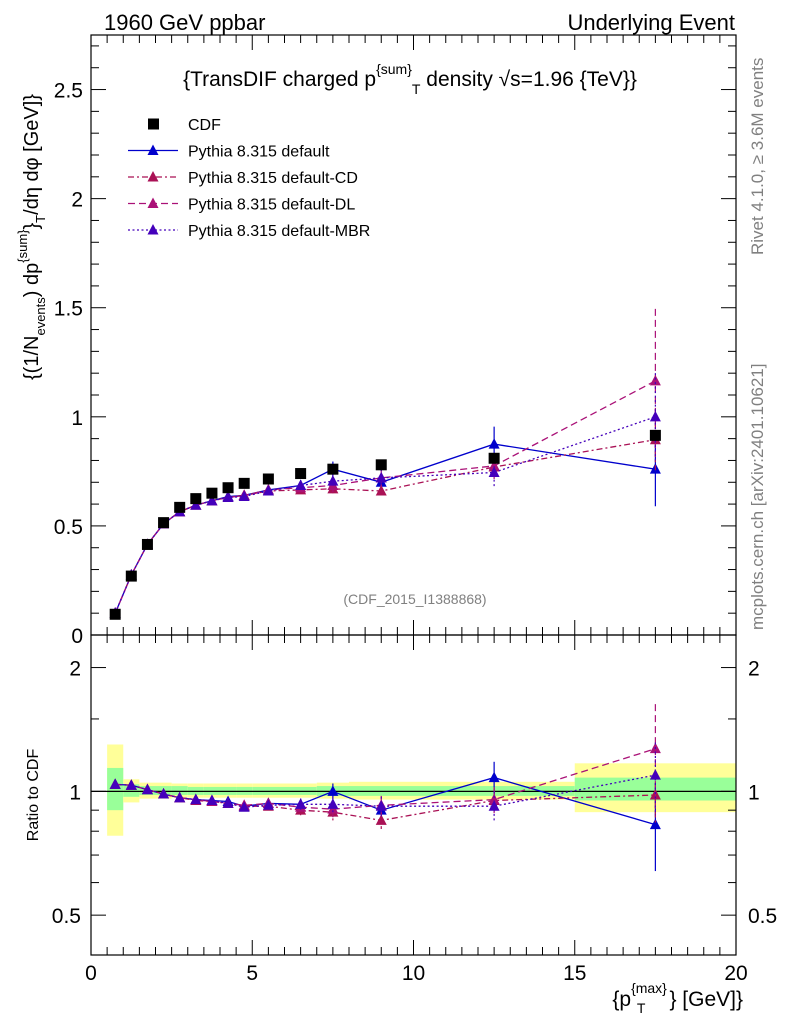 This screenshot has height=1024, width=786. Describe the element at coordinates (68, 91) in the screenshot. I see `main-ytick-label: 2.5` at that location.